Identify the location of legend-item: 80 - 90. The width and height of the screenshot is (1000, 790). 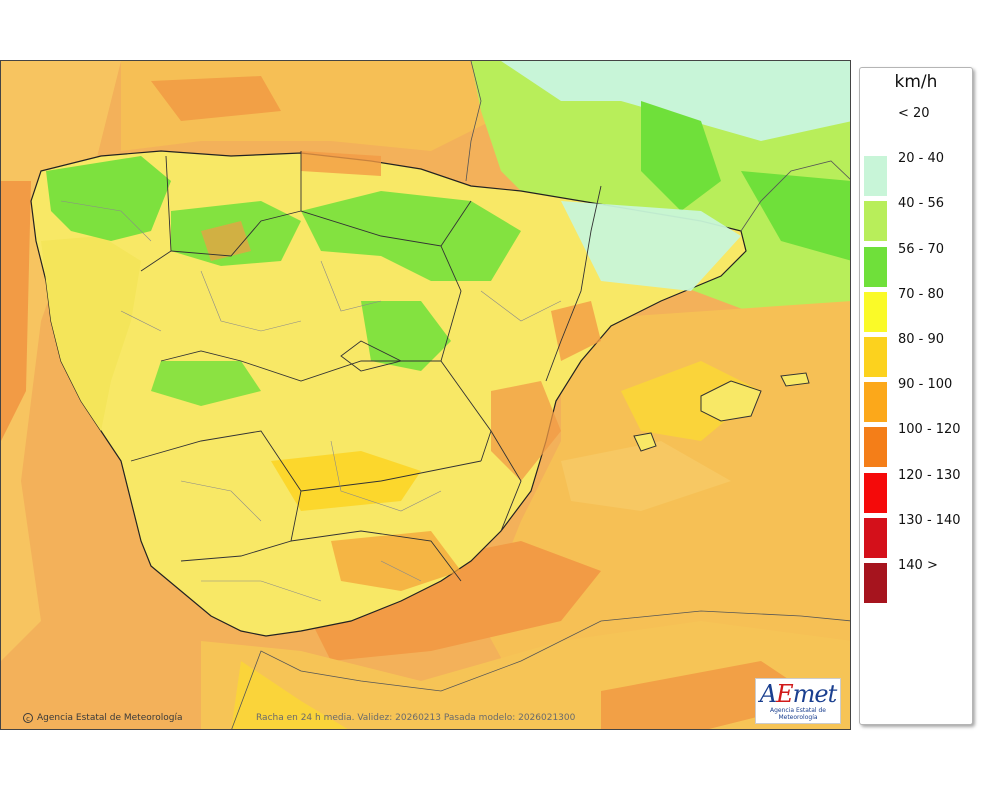
(916, 354).